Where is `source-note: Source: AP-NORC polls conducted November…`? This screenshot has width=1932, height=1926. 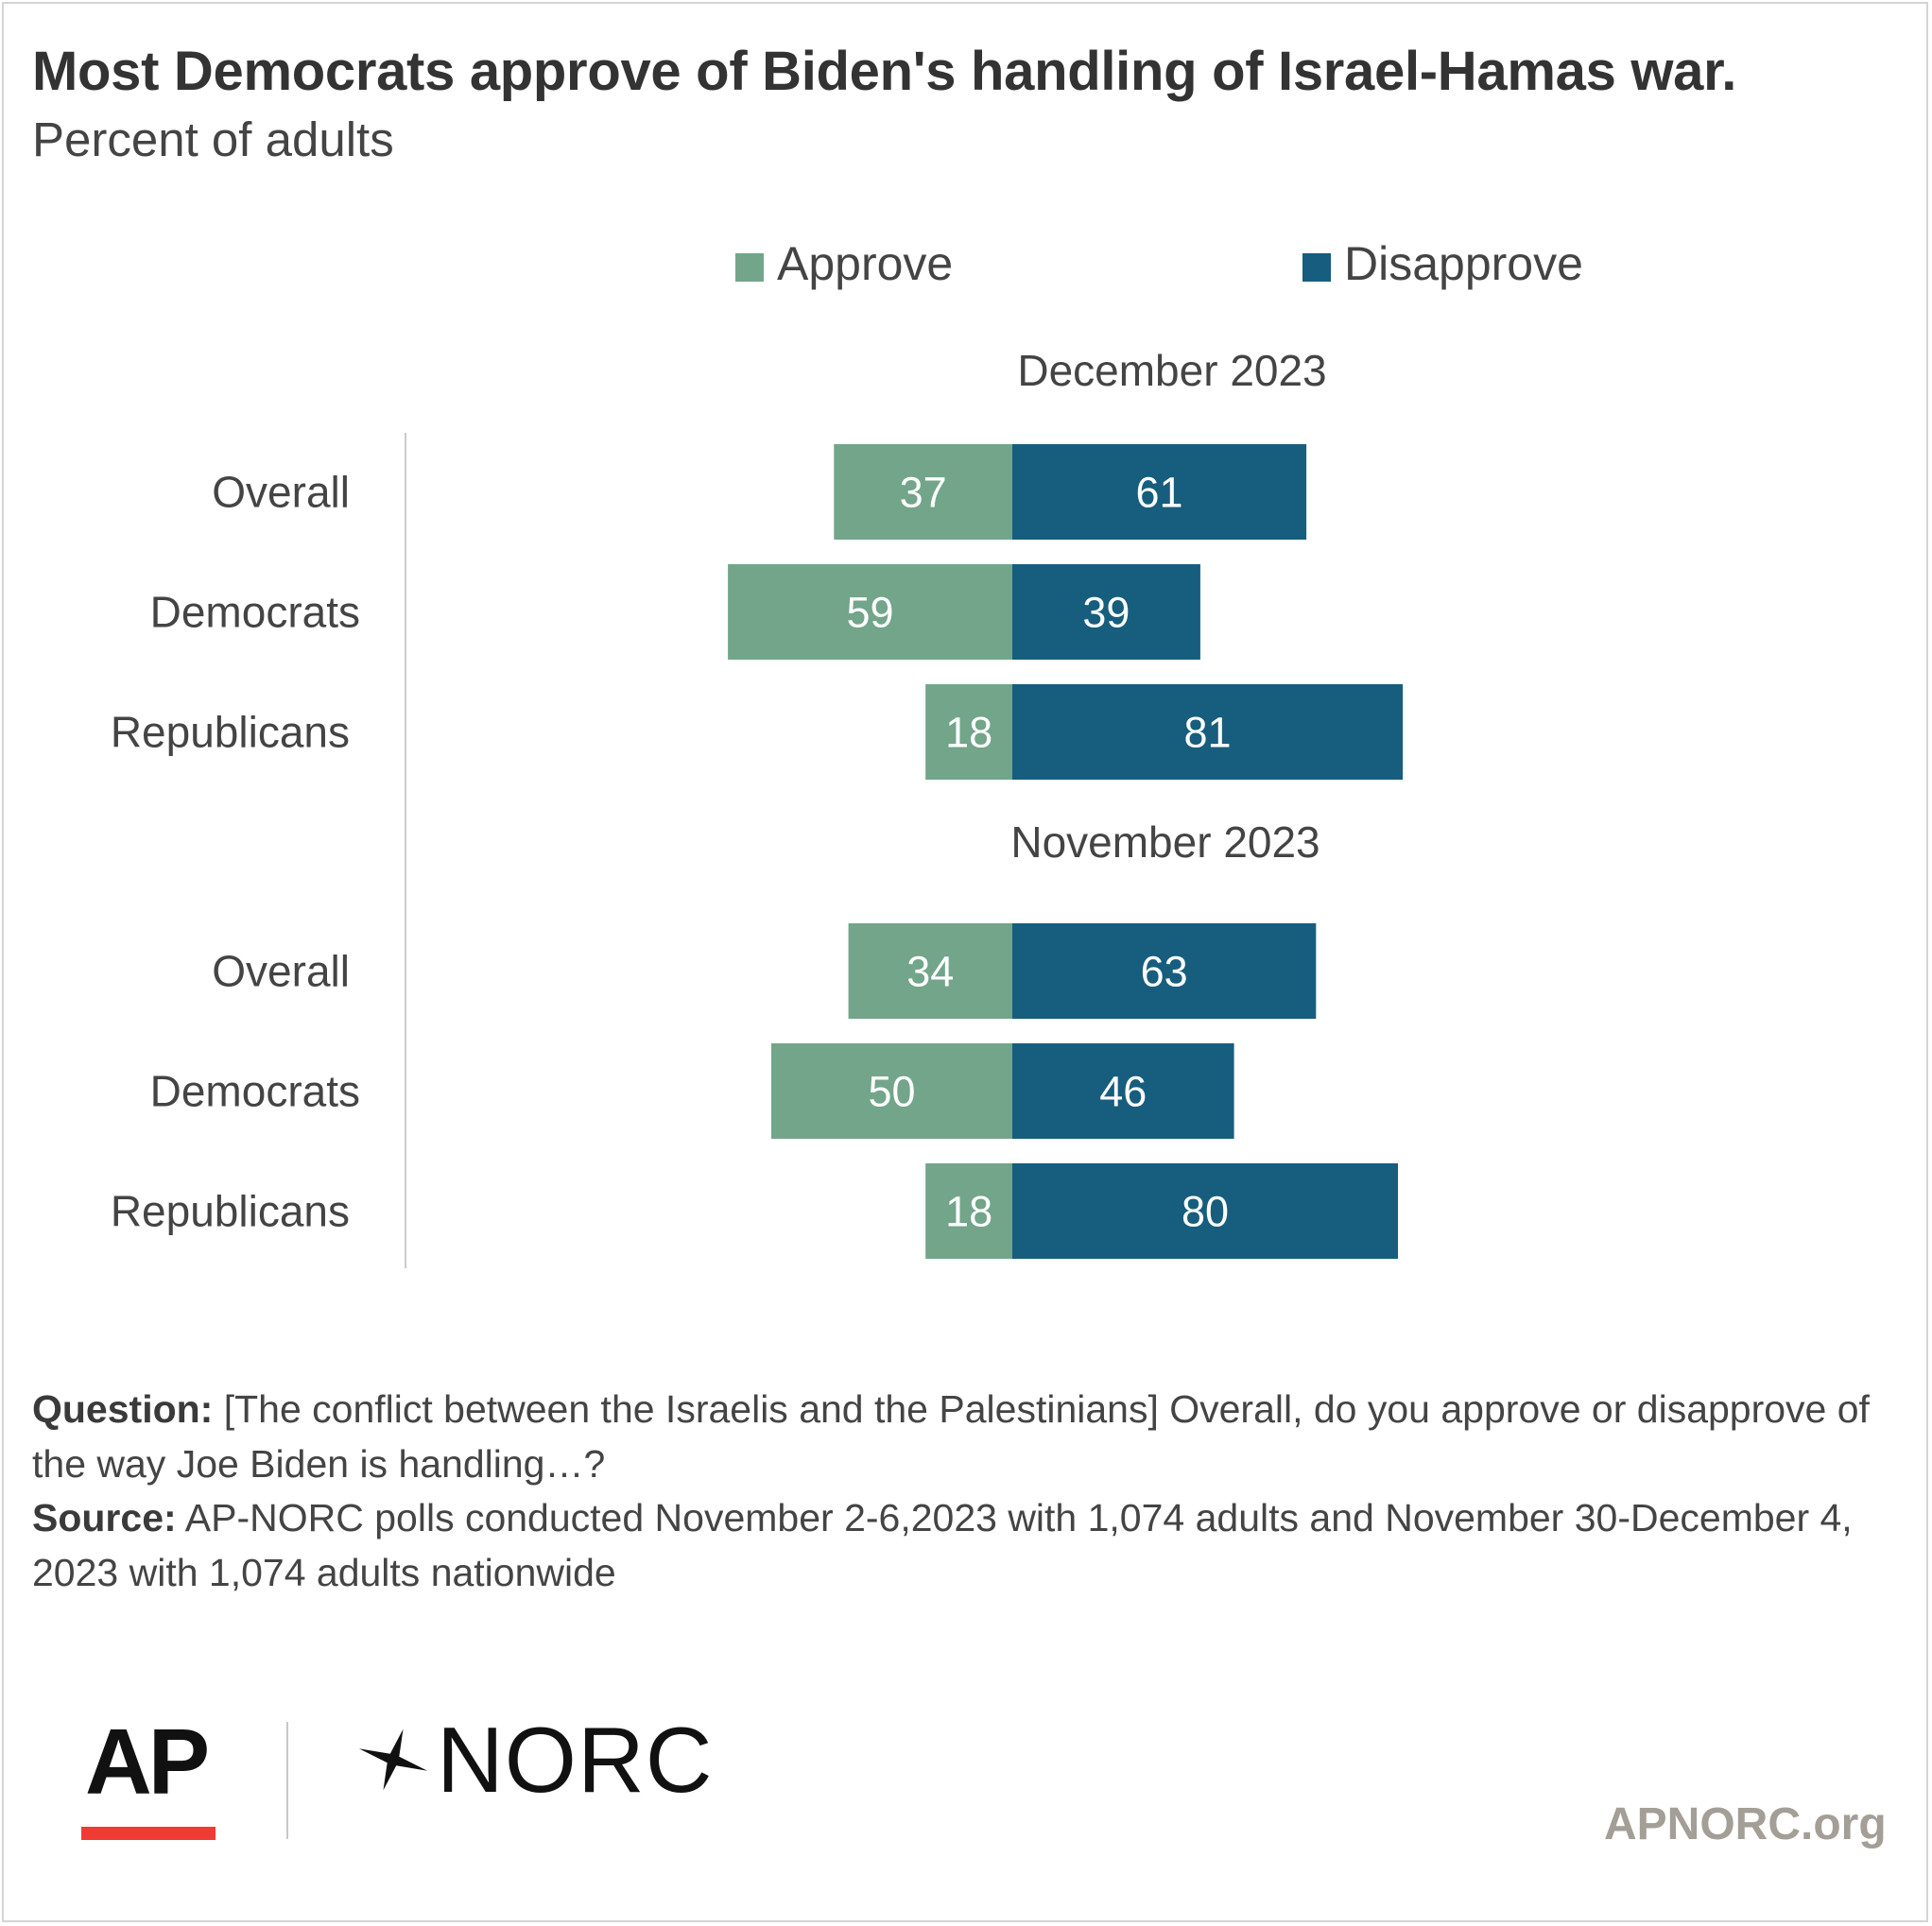 source-note: Source: AP-NORC polls conducted November… is located at coordinates (958, 1545).